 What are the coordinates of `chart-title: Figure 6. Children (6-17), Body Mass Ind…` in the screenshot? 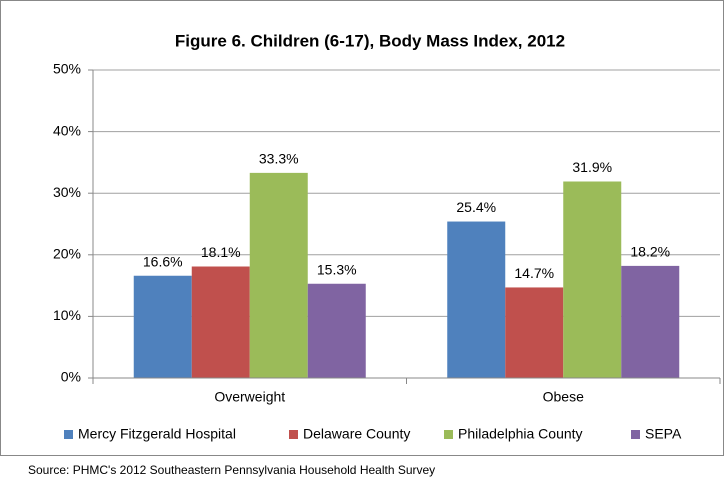 It's located at (370, 40).